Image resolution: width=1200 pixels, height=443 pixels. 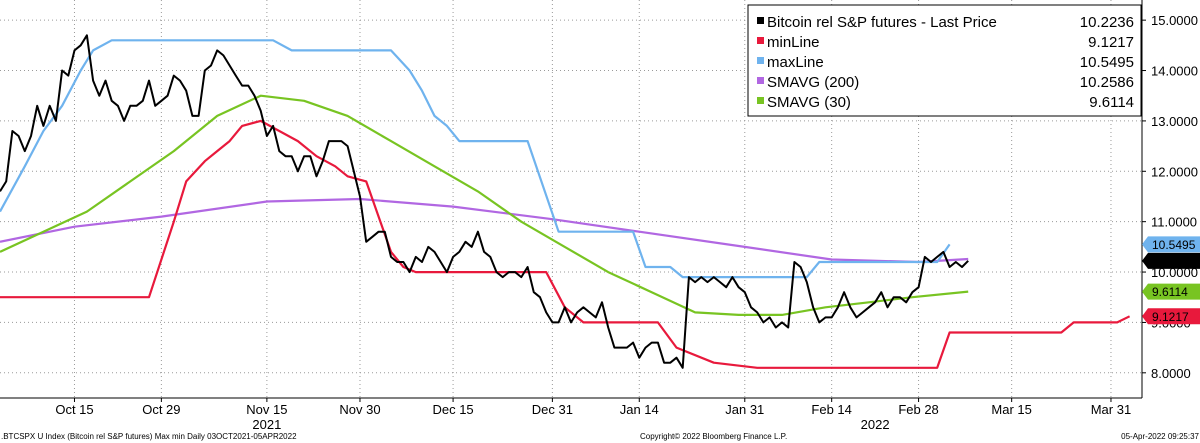 I want to click on x-tick-label: Jan 14, so click(x=639, y=409).